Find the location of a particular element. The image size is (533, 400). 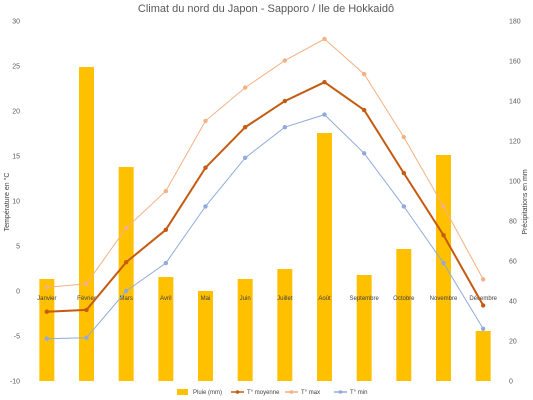

right-tick-label: 160 is located at coordinates (515, 62).